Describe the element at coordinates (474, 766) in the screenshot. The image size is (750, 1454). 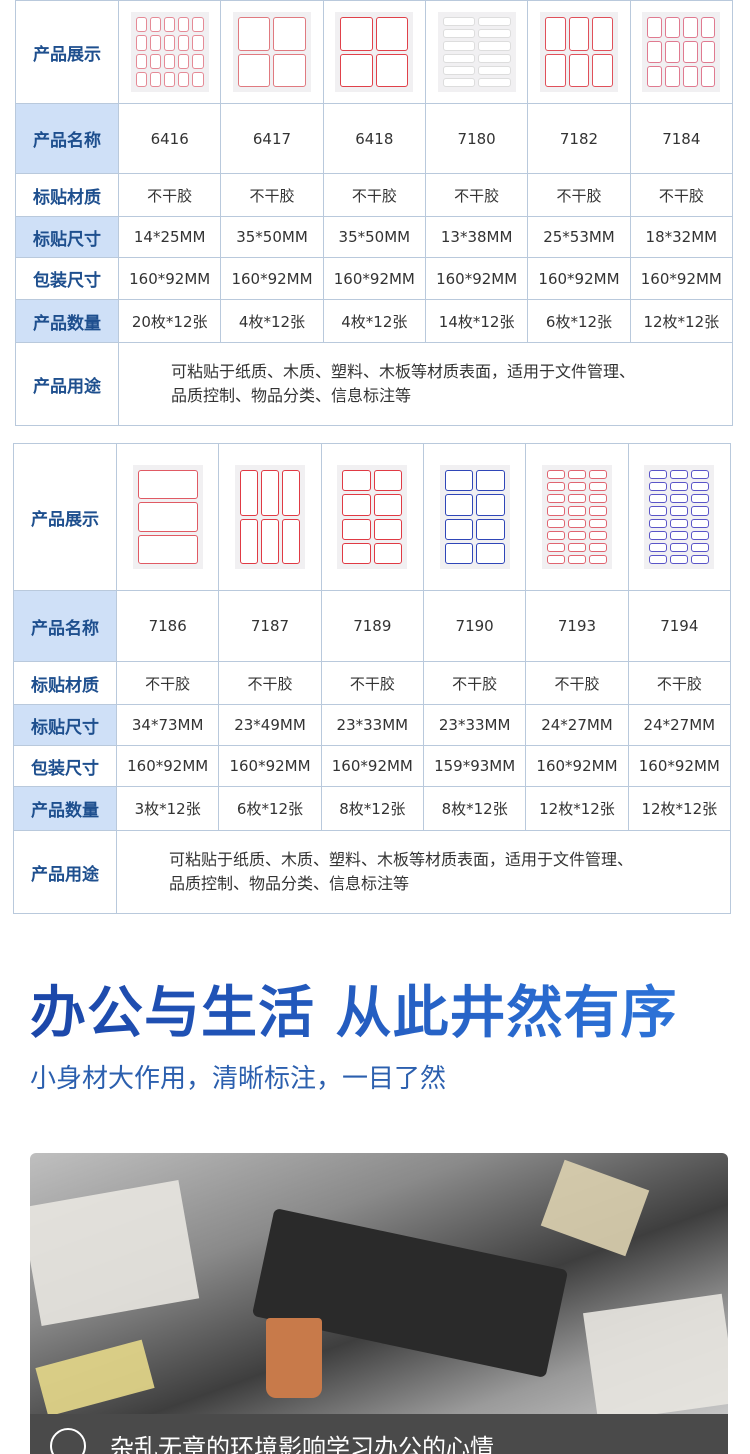
I see `cell-pack: 159*93MM` at that location.